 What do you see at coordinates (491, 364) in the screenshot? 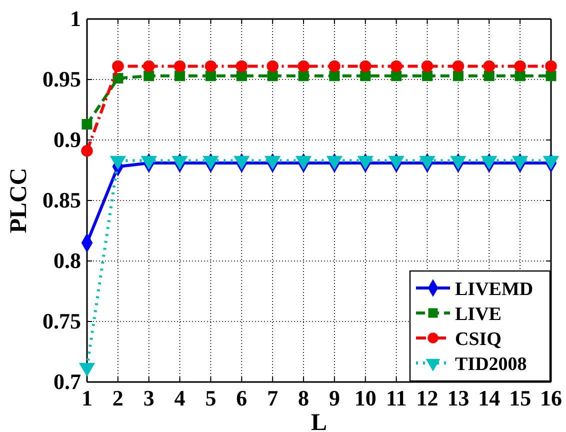
I see `legend-label: TID2008` at bounding box center [491, 364].